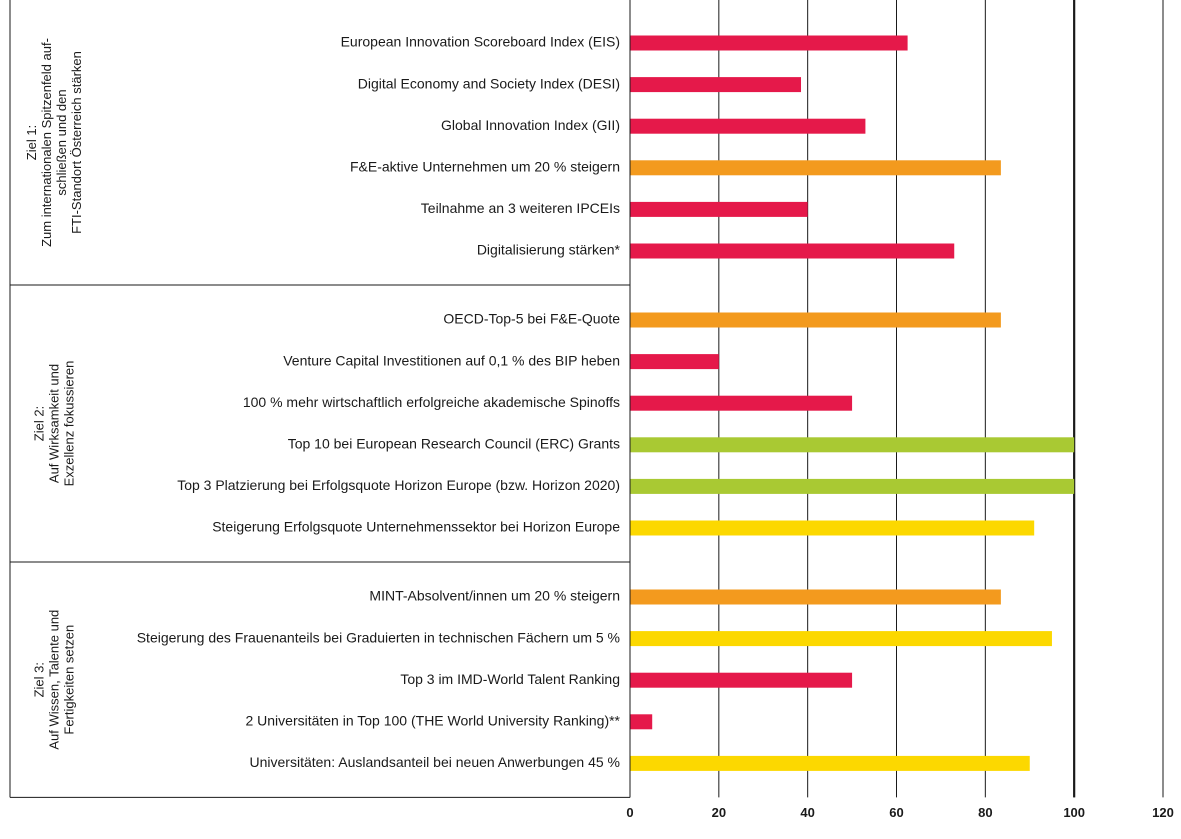 The width and height of the screenshot is (1181, 839). What do you see at coordinates (896, 812) in the screenshot?
I see `x-tick-label: 60` at bounding box center [896, 812].